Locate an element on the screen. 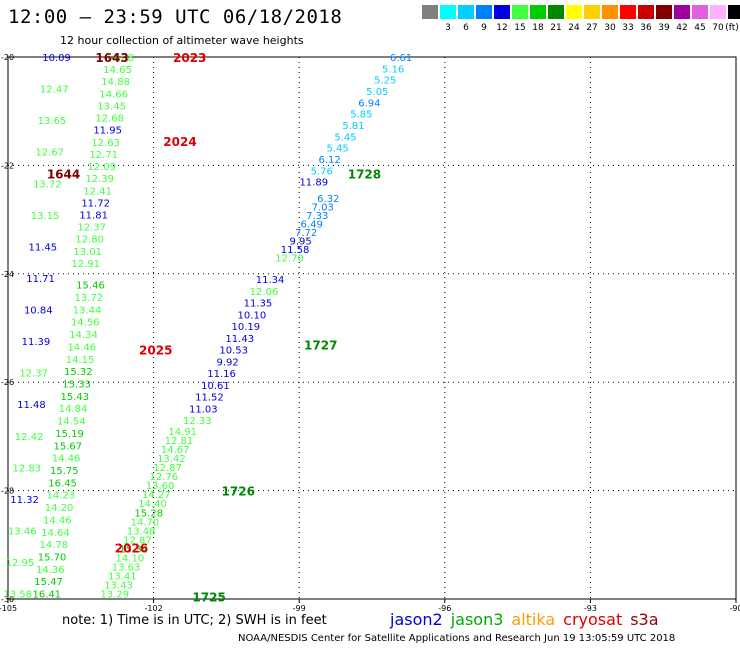 The height and width of the screenshot is (650, 740). wave-height-value: 10.09 is located at coordinates (56, 58).